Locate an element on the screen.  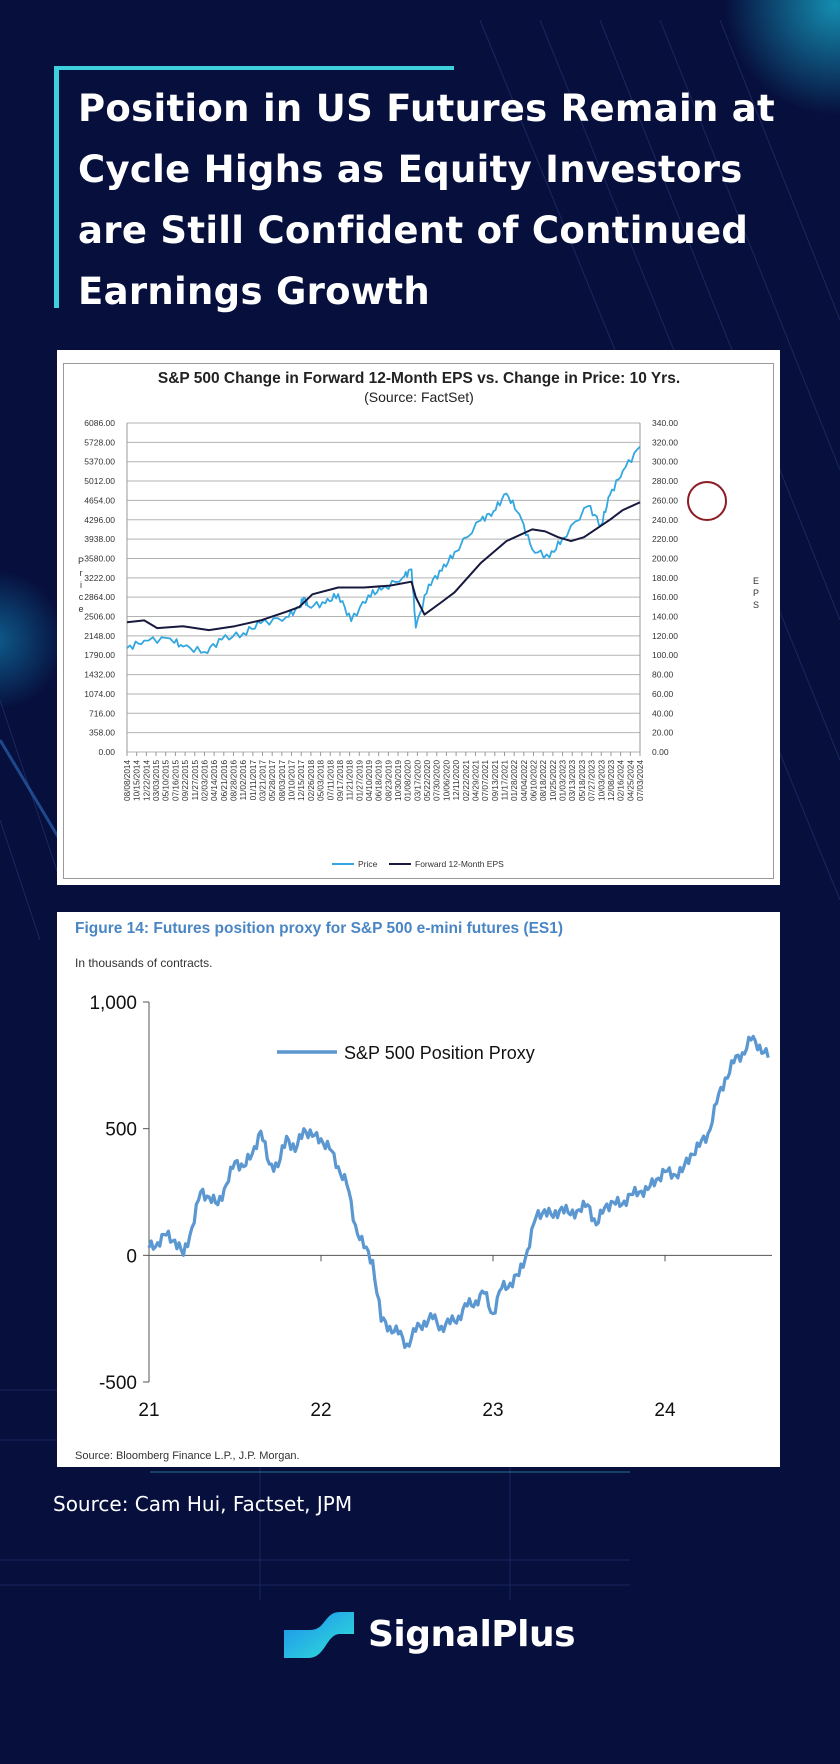
y-tick-label: 1074.00 is located at coordinates (99, 694).